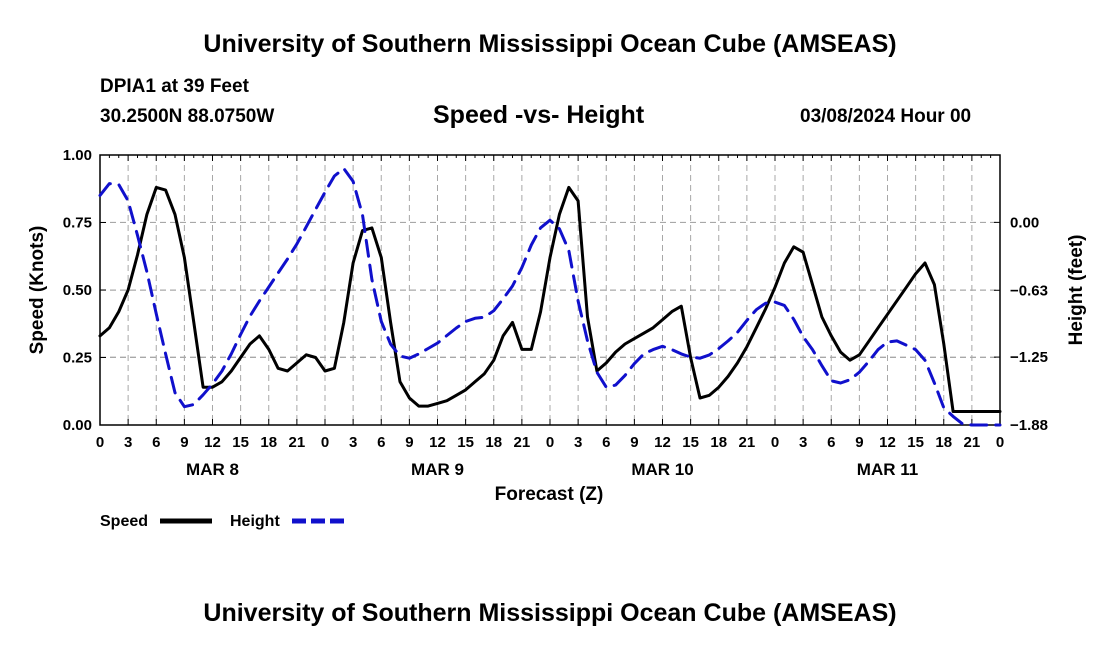  What do you see at coordinates (1029, 290) in the screenshot?
I see `right-y-tick-label: −0.63` at bounding box center [1029, 290].